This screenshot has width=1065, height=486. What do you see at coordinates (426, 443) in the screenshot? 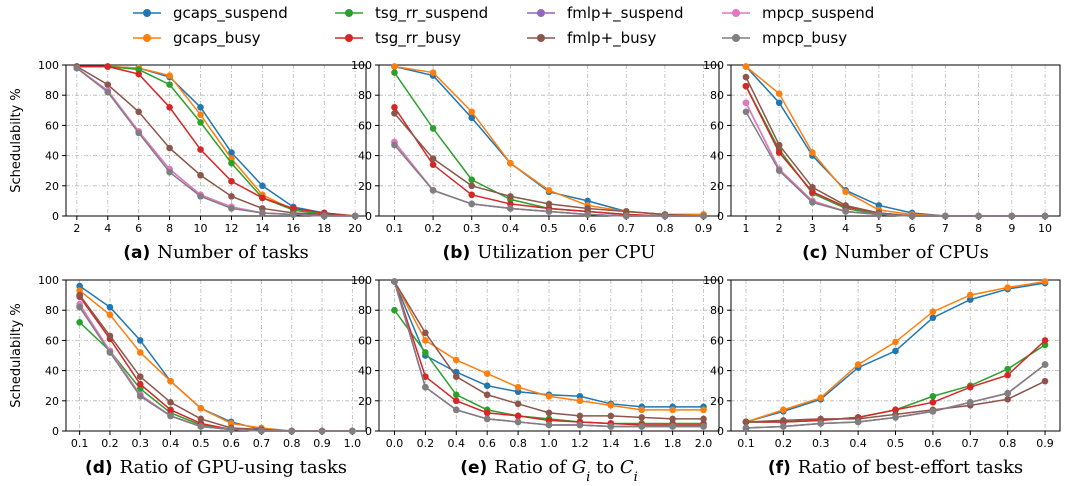
I see `x-tick-label: 0.2` at bounding box center [426, 443].